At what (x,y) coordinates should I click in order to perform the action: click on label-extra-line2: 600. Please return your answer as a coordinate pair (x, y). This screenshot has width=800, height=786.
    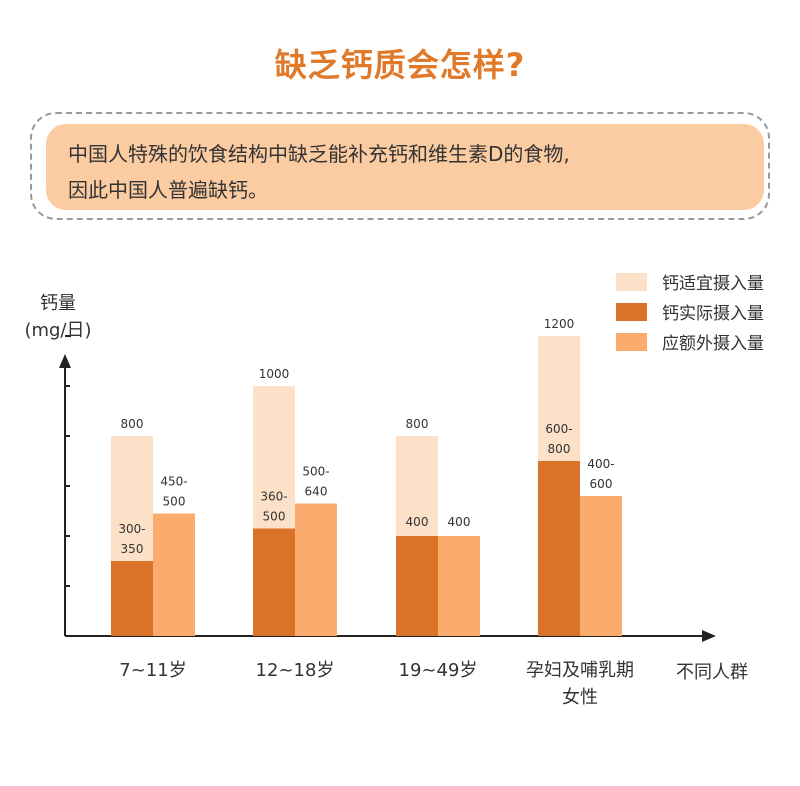
    Looking at the image, I should click on (601, 484).